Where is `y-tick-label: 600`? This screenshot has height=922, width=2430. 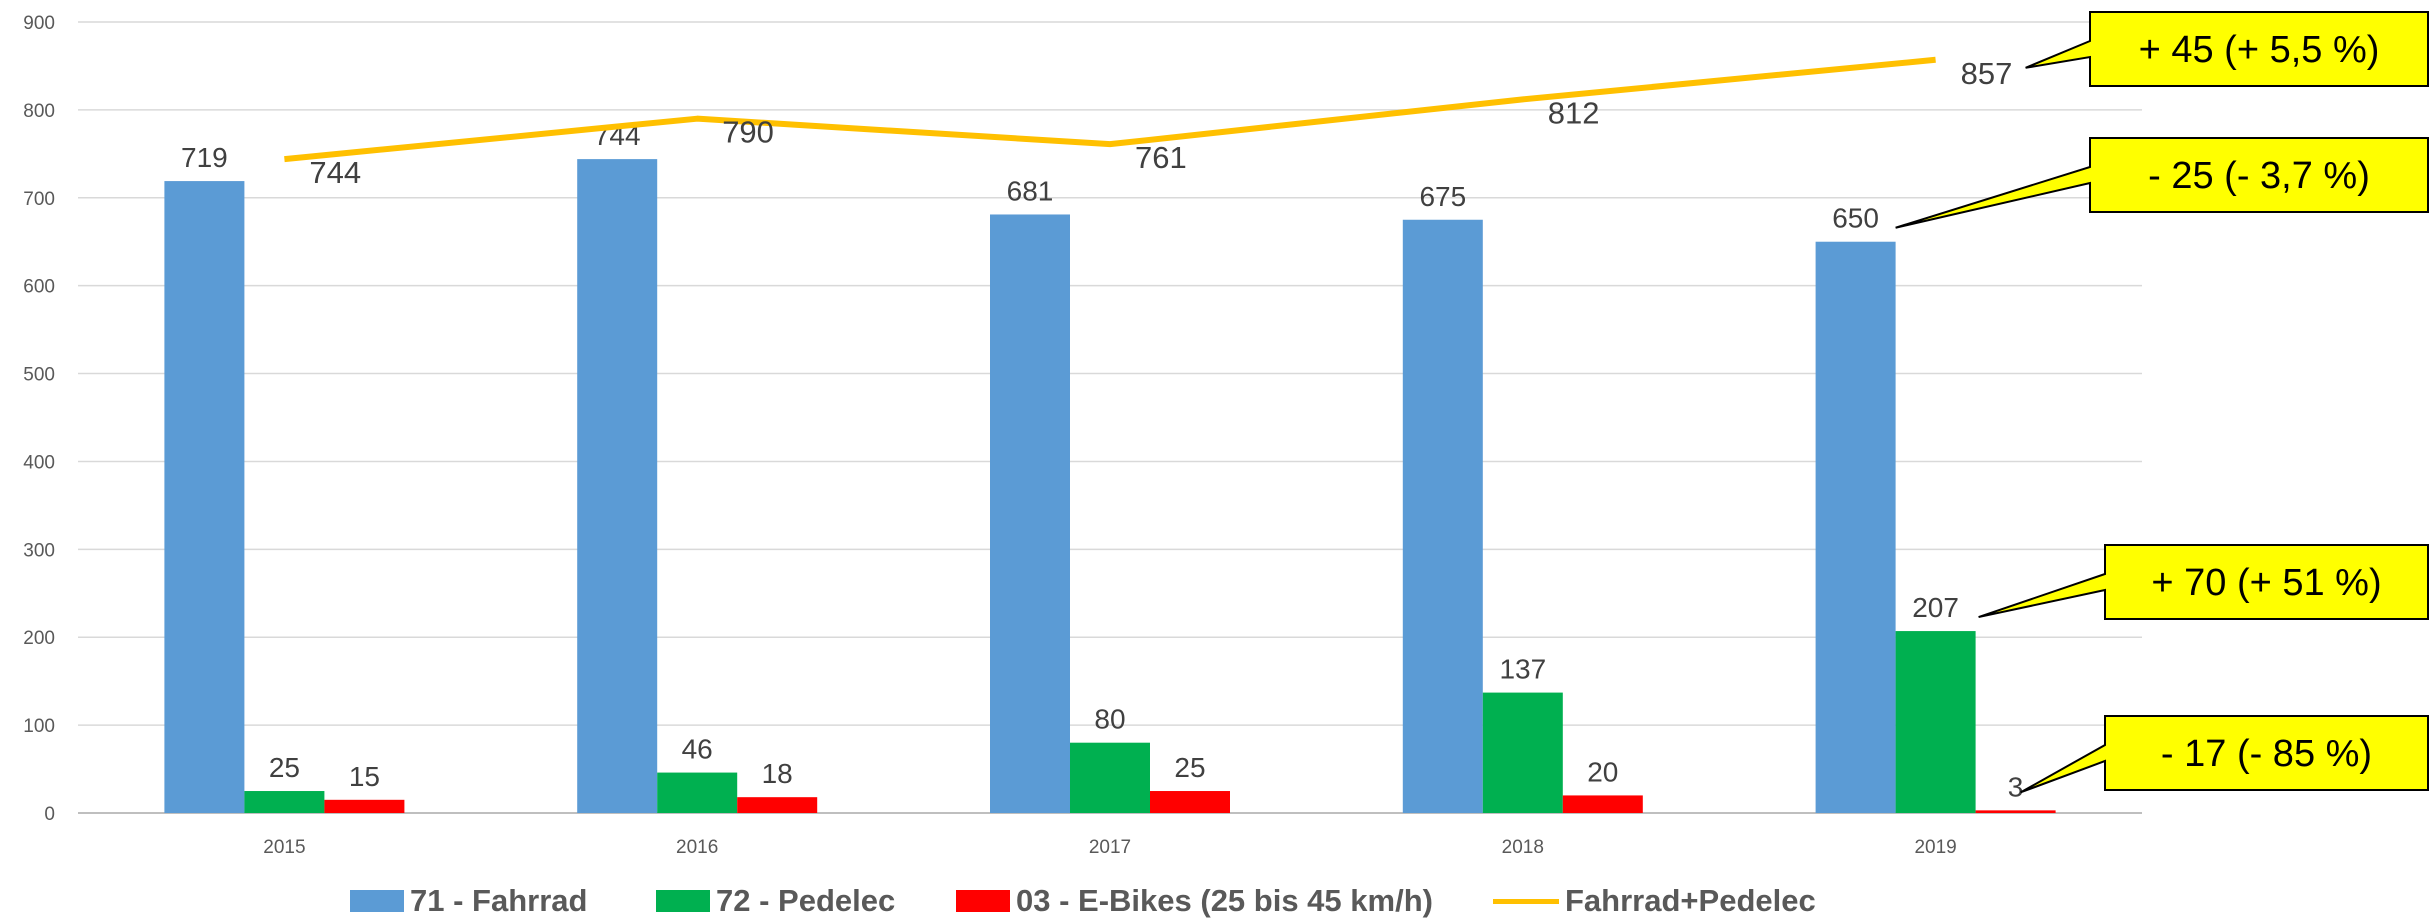
y-tick-label: 600 is located at coordinates (39, 287).